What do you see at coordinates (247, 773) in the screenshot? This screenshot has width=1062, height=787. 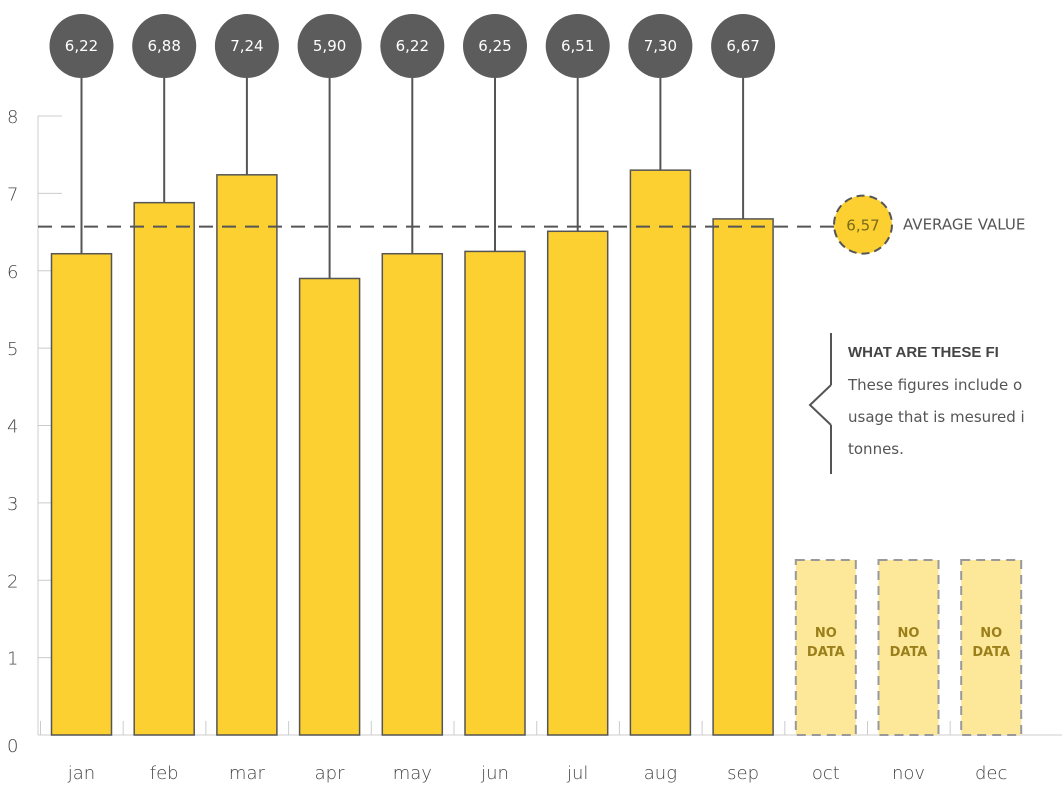 I see `x-tick-label-mar: mar` at bounding box center [247, 773].